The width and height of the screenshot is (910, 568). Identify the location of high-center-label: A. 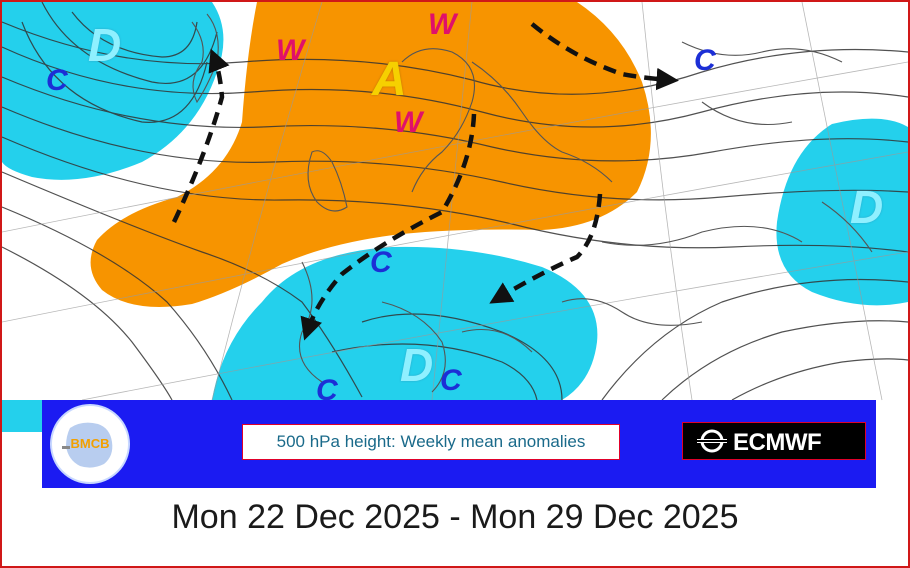
(389, 79).